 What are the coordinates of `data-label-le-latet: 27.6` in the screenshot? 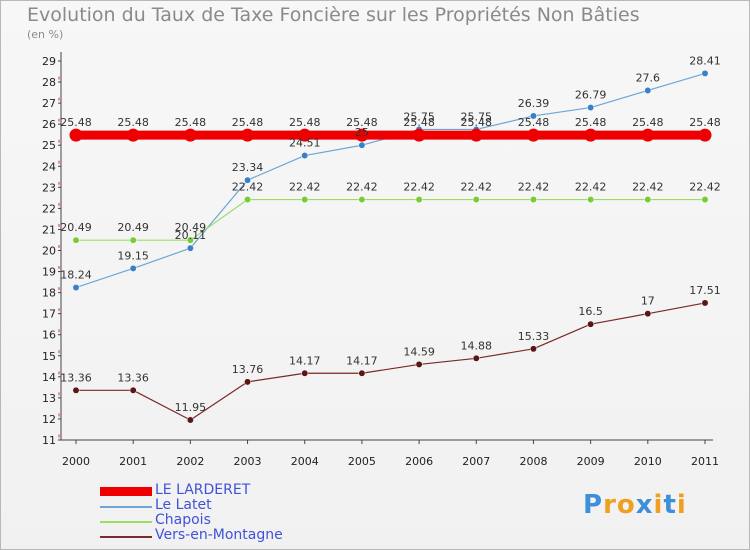 It's located at (648, 77).